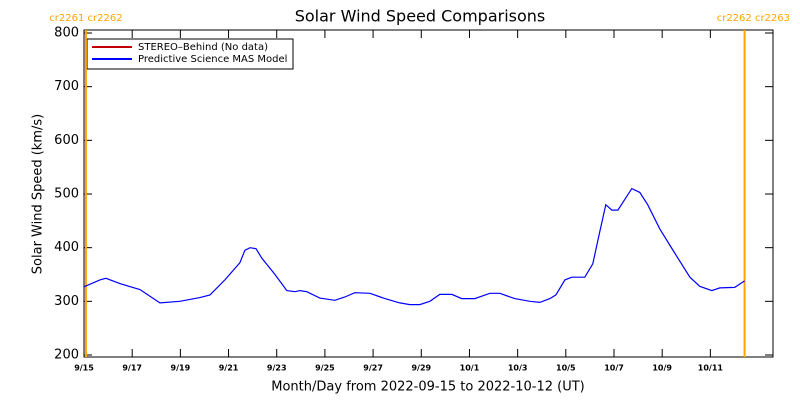  Describe the element at coordinates (66, 301) in the screenshot. I see `y-tick-label: 300` at that location.